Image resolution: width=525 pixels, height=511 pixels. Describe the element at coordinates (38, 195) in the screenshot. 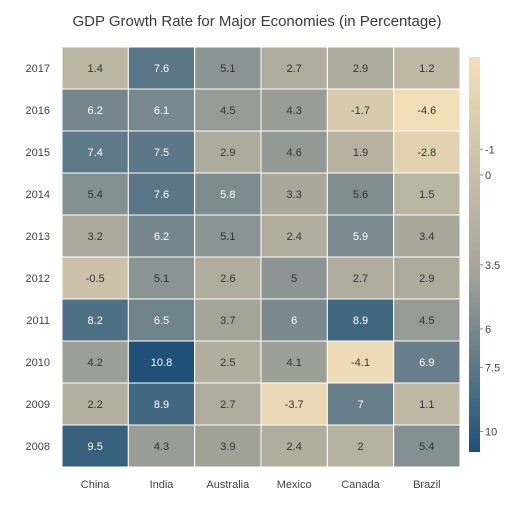

I see `y-tick-label: 2014` at that location.